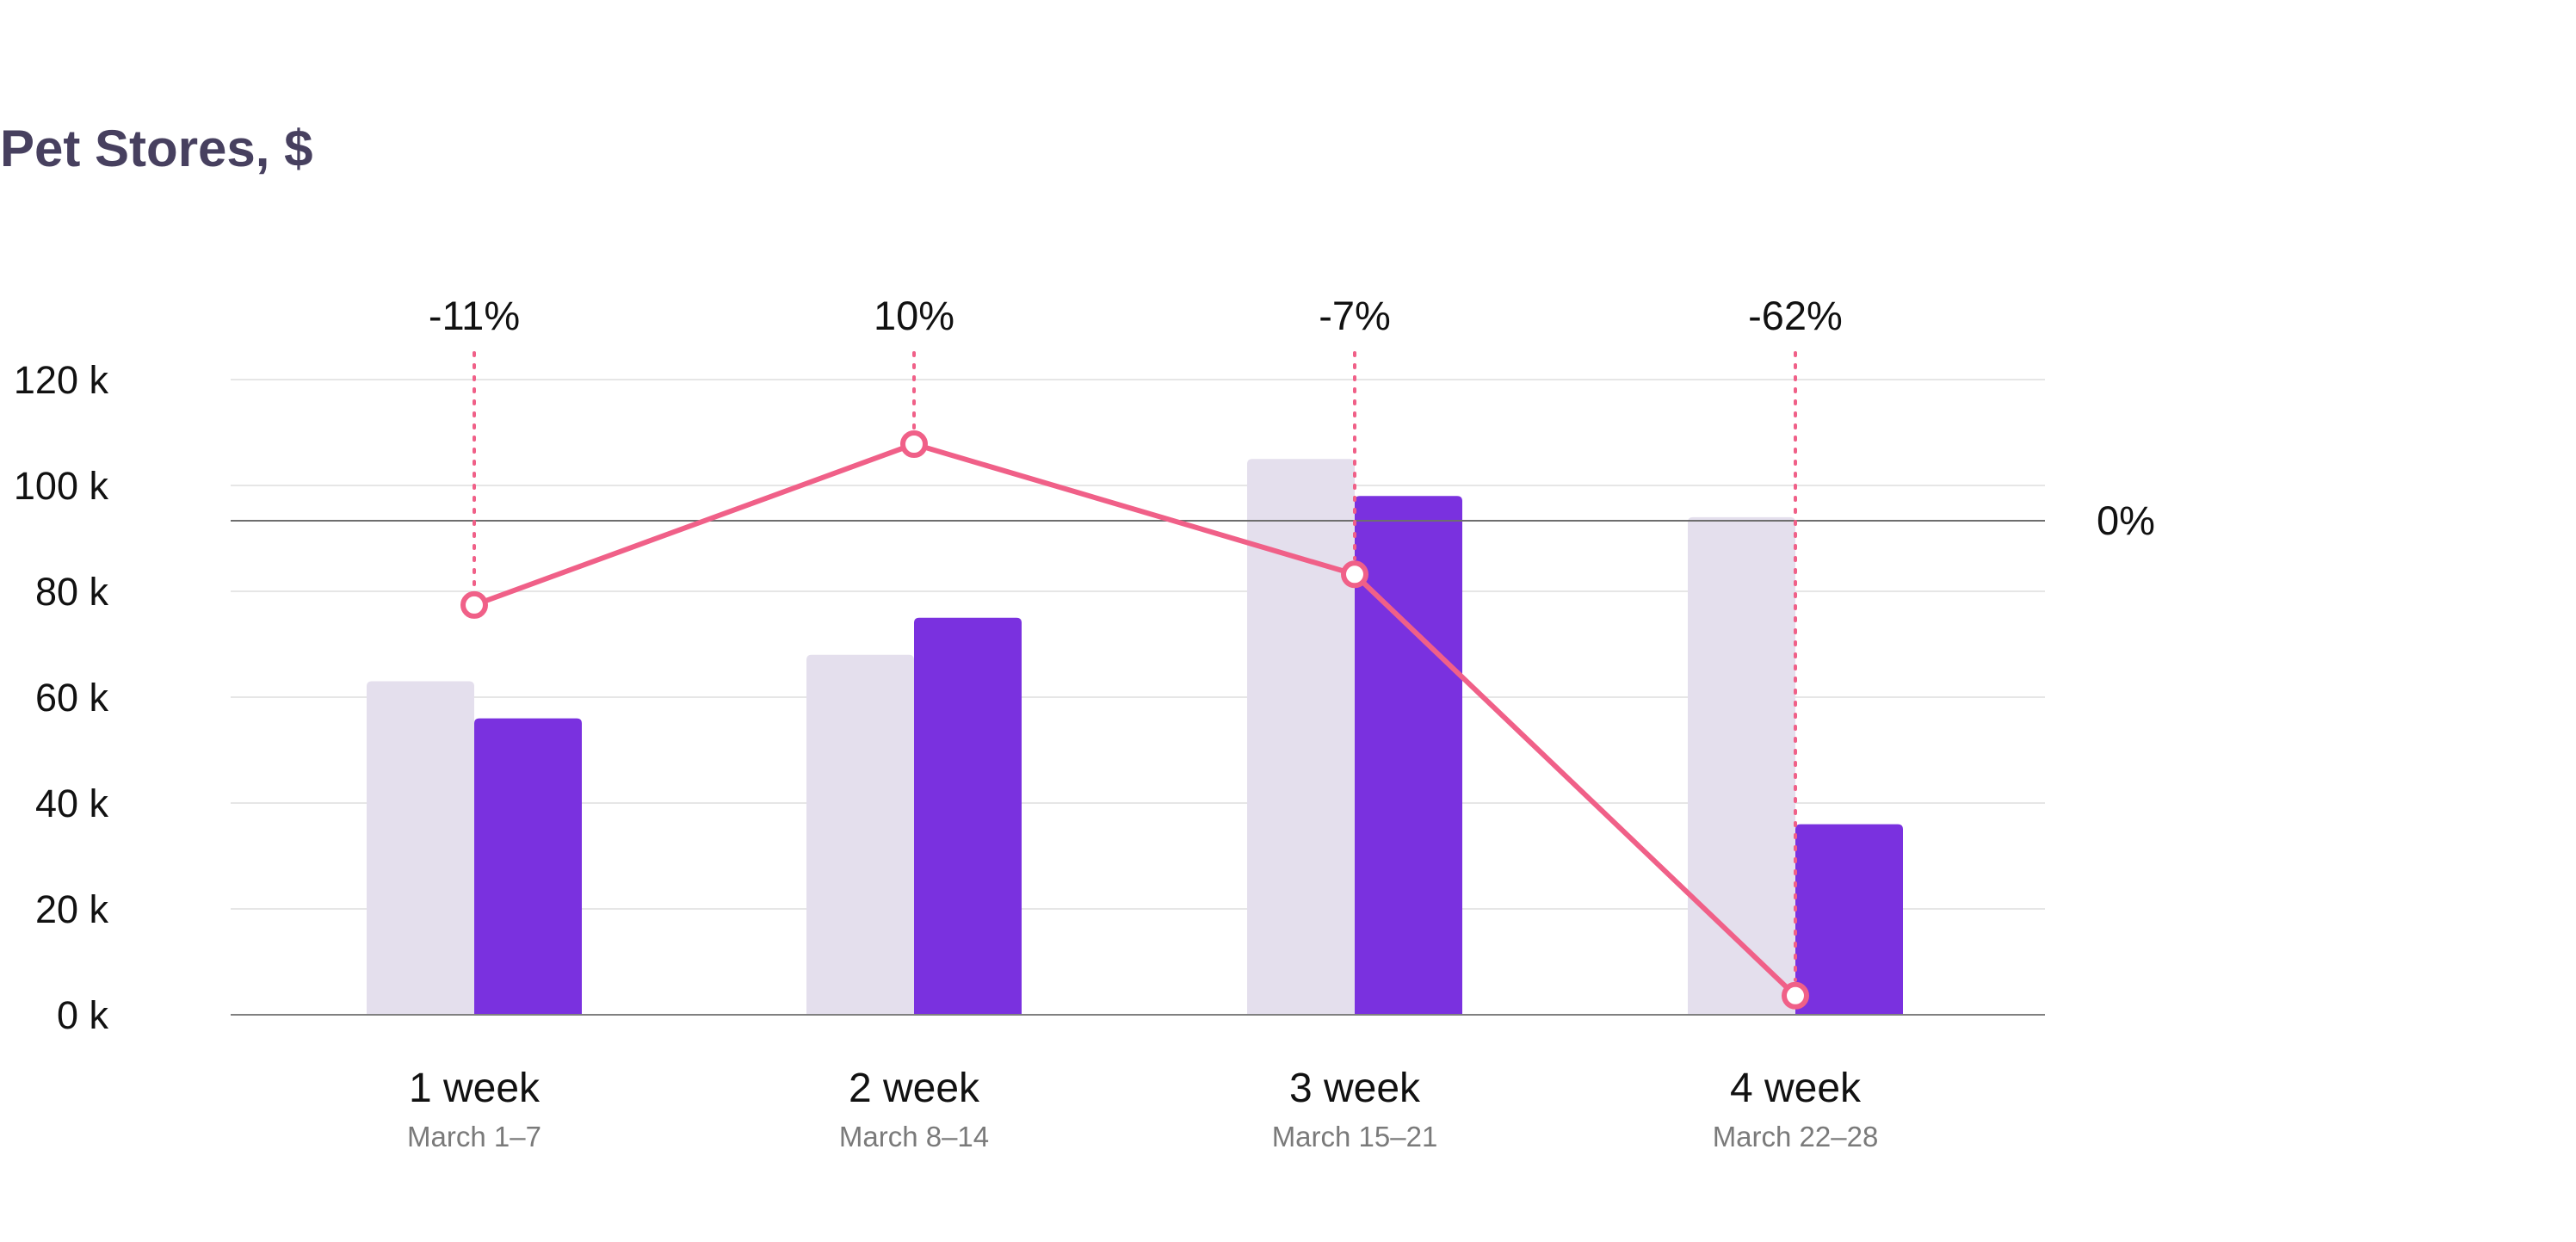 This screenshot has height=1242, width=2576. What do you see at coordinates (474, 315) in the screenshot?
I see `change-label: -11%` at bounding box center [474, 315].